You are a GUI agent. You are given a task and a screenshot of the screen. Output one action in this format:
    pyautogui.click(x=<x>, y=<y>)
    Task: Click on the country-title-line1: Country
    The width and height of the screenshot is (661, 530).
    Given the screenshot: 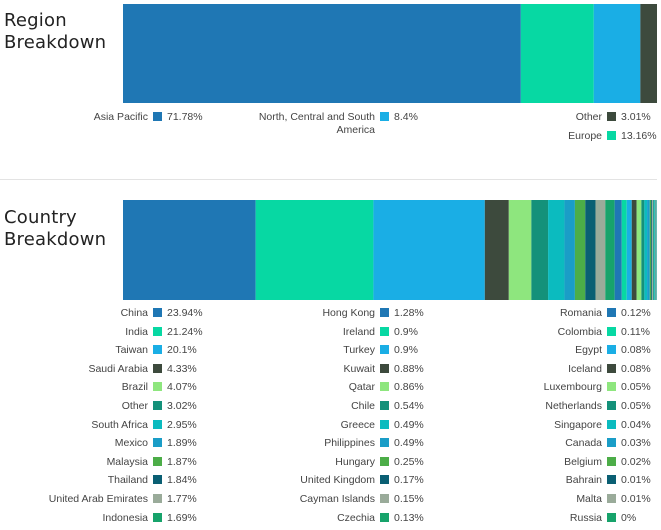 What is the action you would take?
    pyautogui.click(x=40, y=217)
    